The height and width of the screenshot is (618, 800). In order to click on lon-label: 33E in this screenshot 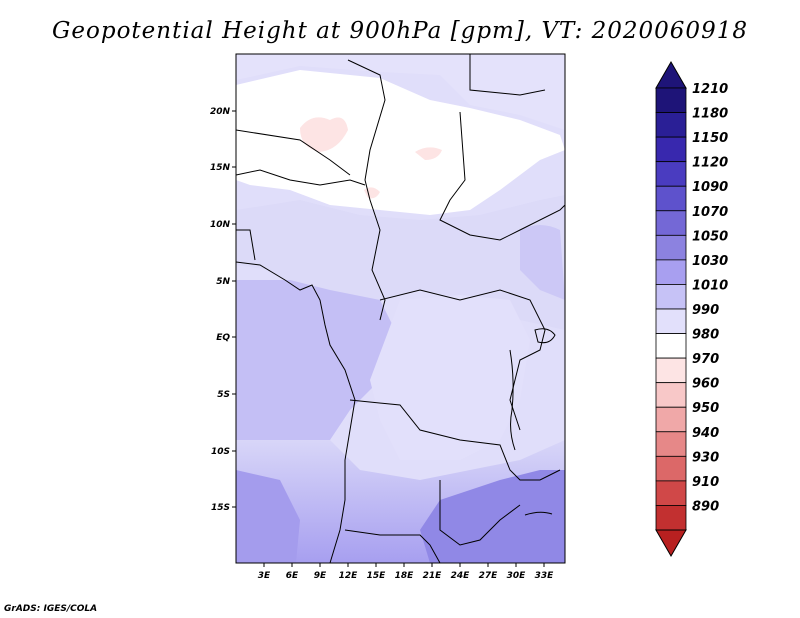, I will do `click(545, 576)`.